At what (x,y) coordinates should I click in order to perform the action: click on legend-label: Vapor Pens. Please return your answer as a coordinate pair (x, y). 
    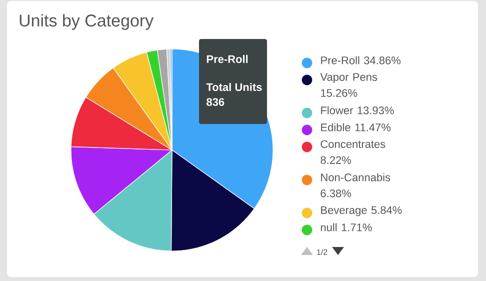
    Looking at the image, I should click on (349, 78).